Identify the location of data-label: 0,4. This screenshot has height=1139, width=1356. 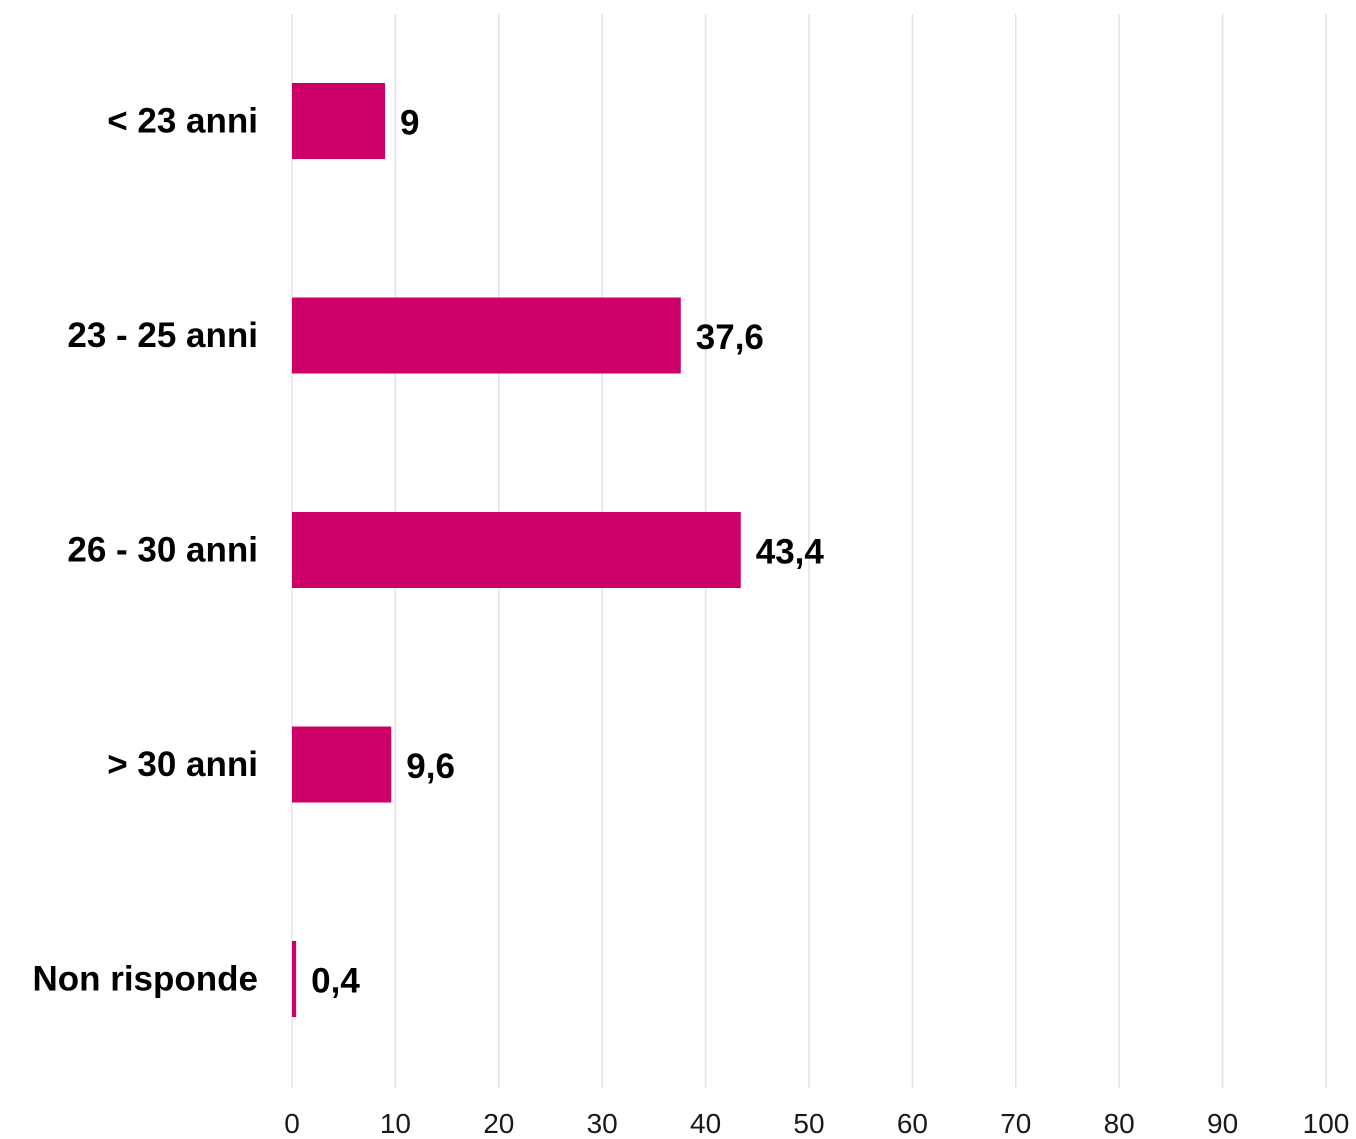
(335, 981).